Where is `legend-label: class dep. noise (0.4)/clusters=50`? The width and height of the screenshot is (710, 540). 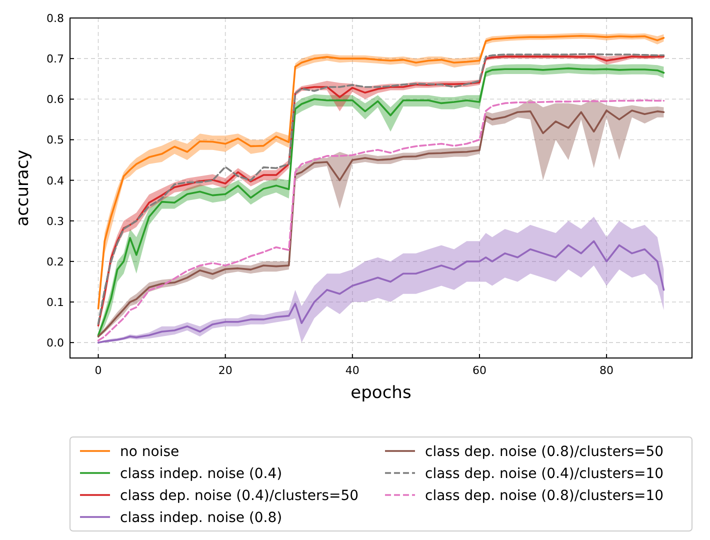 legend-label: class dep. noise (0.4)/clusters=50 is located at coordinates (239, 496).